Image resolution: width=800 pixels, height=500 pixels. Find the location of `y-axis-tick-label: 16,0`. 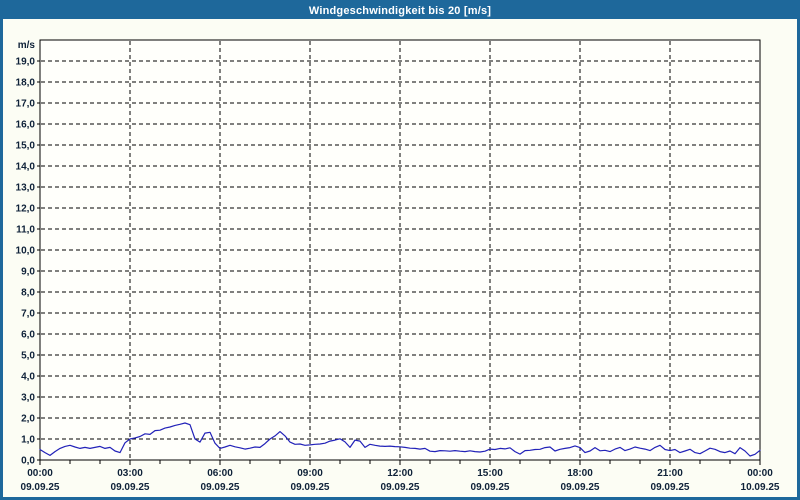

y-axis-tick-label: 16,0 is located at coordinates (26, 125).